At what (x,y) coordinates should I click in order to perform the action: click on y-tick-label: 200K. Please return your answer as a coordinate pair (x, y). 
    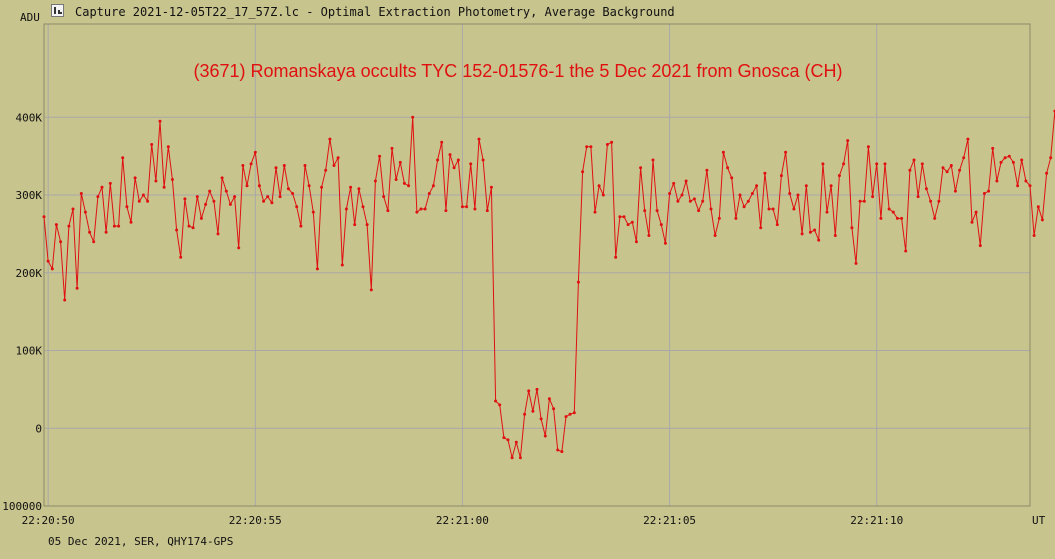
    Looking at the image, I should click on (29, 273).